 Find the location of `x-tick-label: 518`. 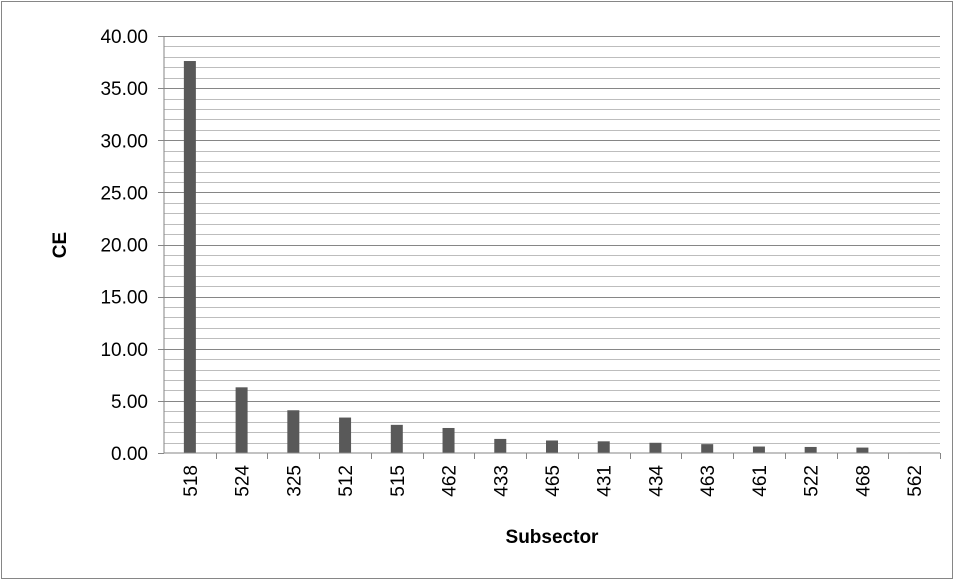

x-tick-label: 518 is located at coordinates (191, 481).